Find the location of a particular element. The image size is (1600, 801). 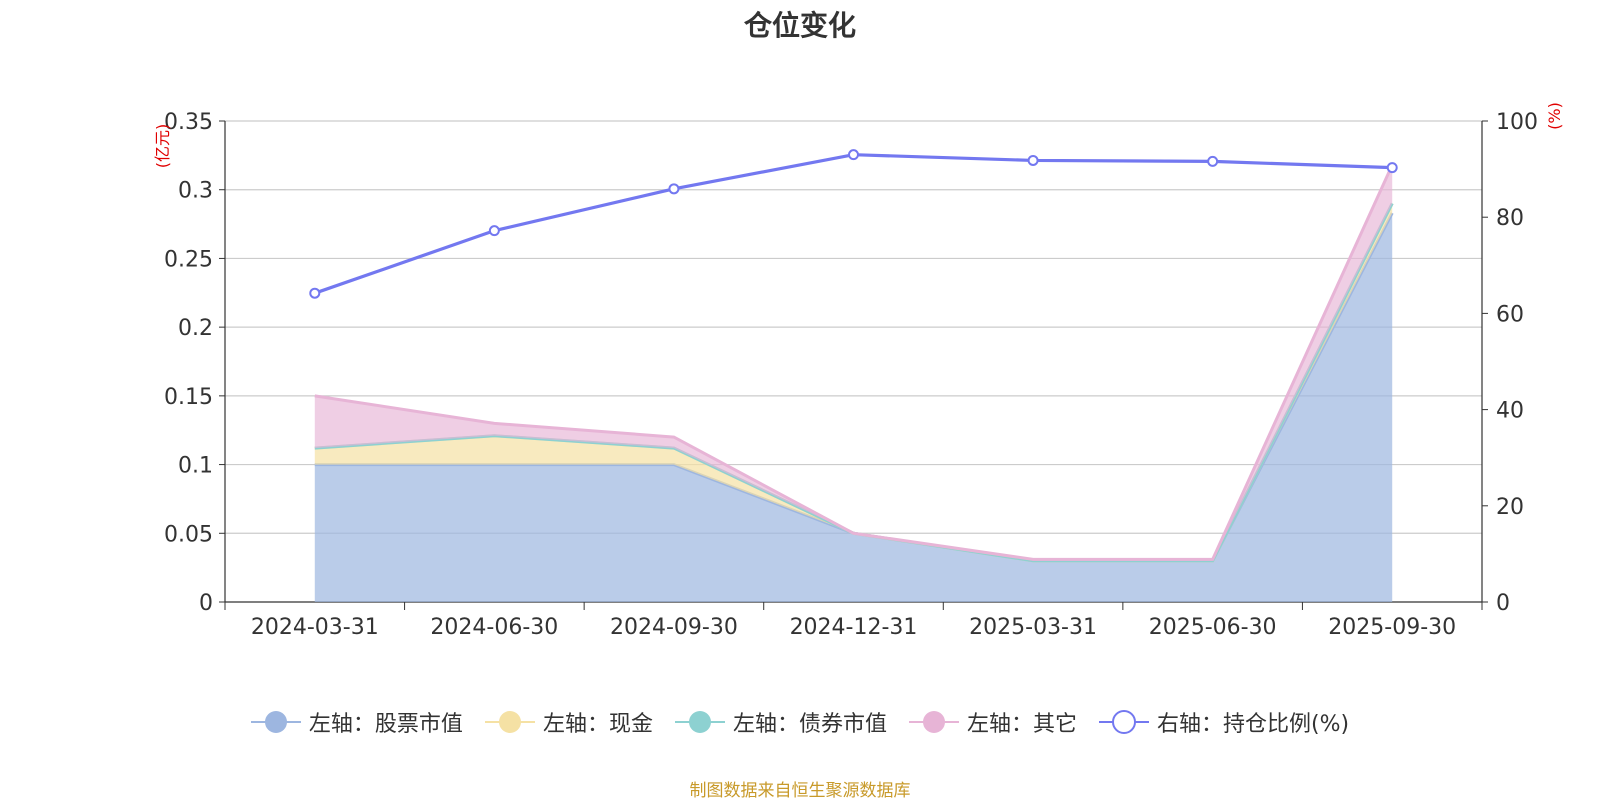

right-axis-tick-label: 0 is located at coordinates (1503, 603).